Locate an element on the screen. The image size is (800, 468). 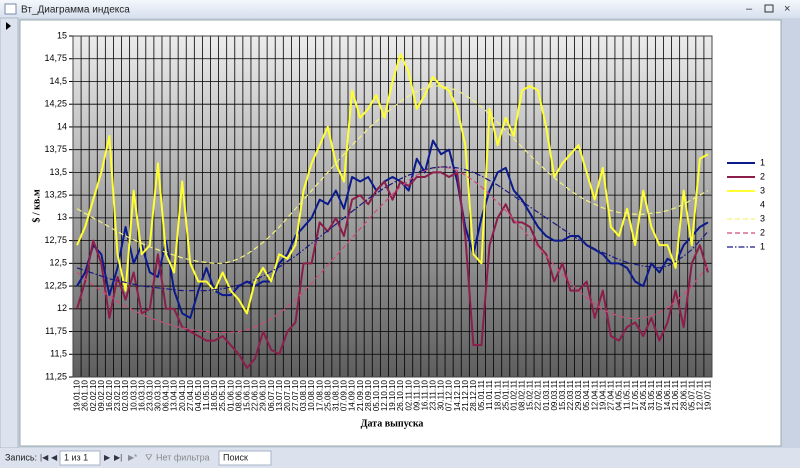
filter-status: Нет фильтра is located at coordinates (183, 457).